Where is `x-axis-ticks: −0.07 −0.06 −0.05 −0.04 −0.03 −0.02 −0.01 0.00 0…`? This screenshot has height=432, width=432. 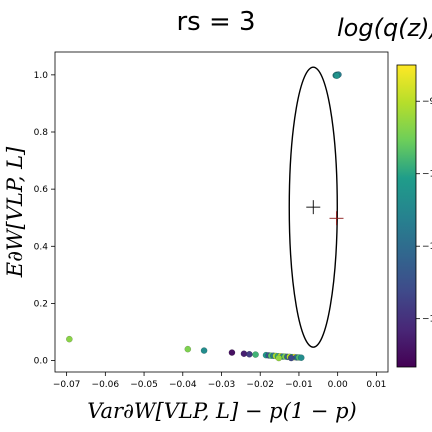
x-axis-ticks: −0.07 −0.06 −0.05 −0.04 −0.03 −0.02 −0.01 0.00 0… is located at coordinates (219, 381).